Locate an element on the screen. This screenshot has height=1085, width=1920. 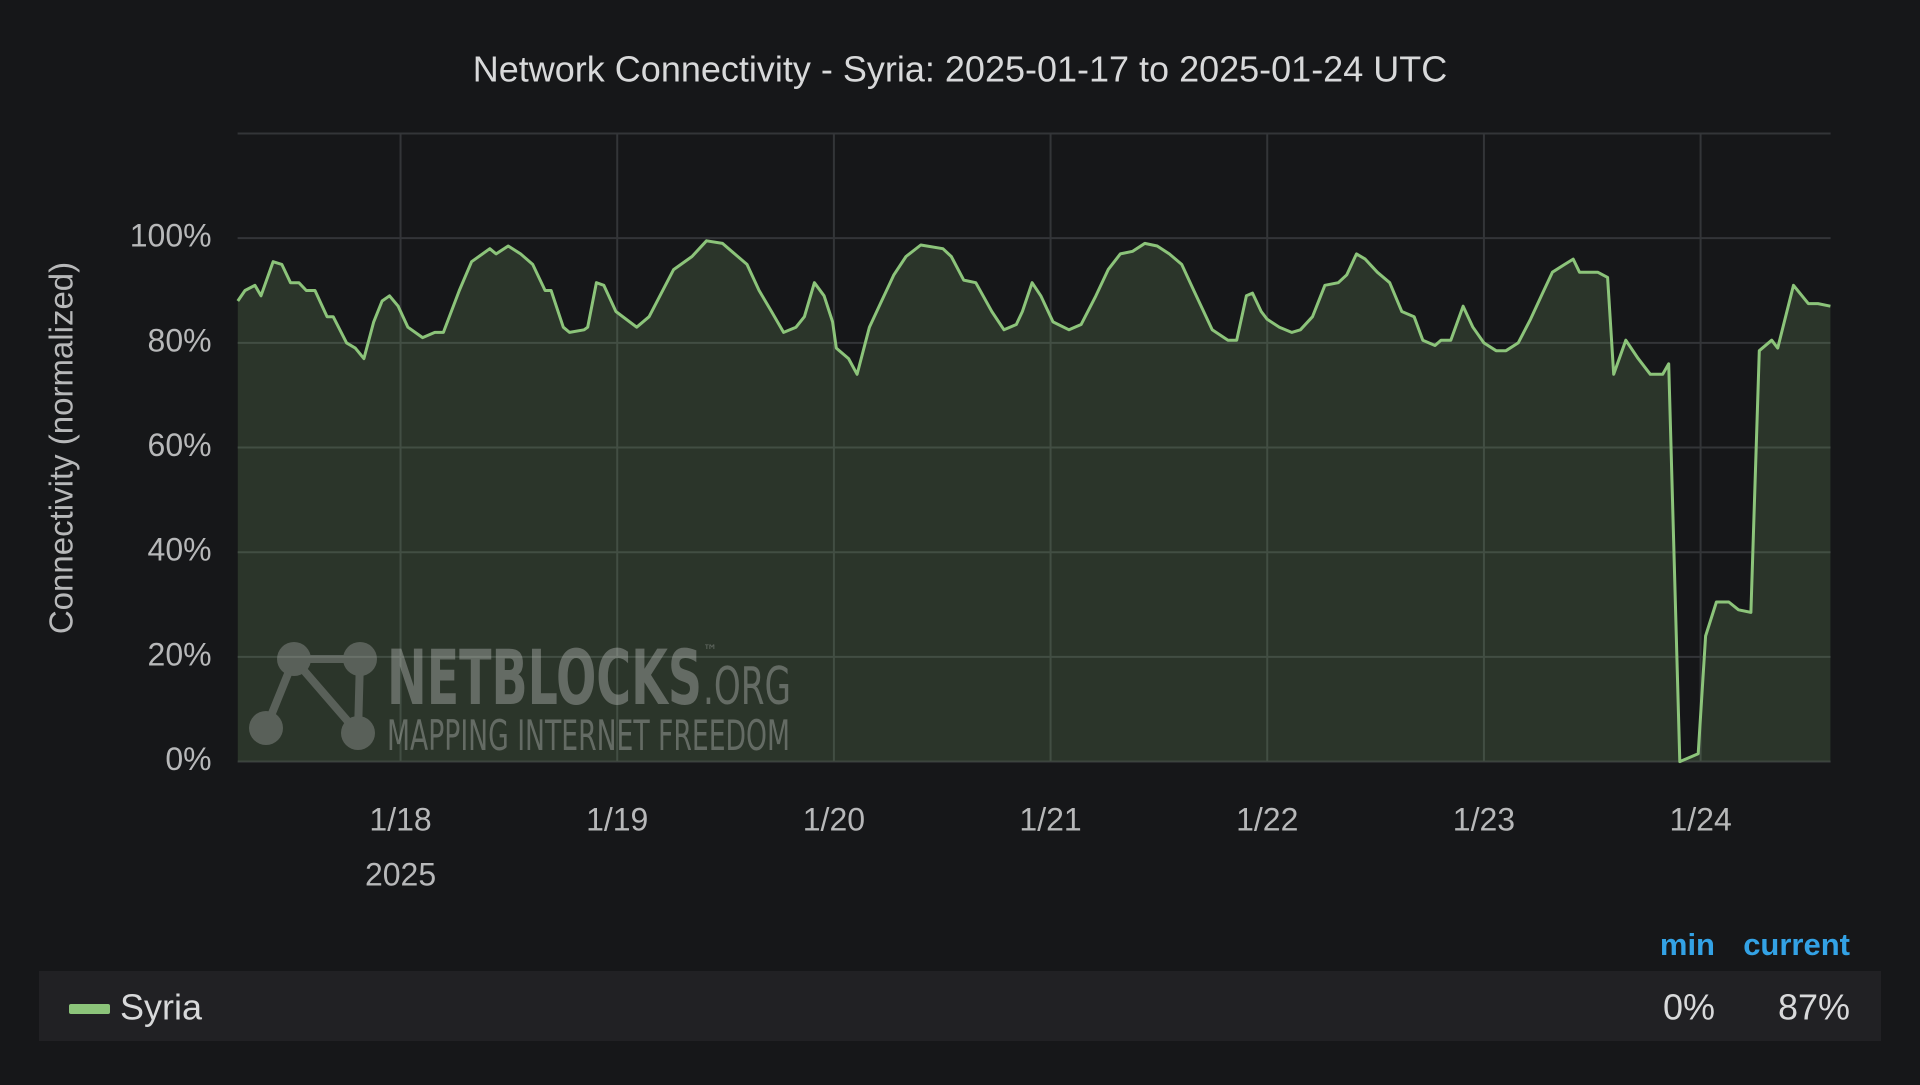
y-axis-label: Connectivity (normalized) is located at coordinates (61, 448).